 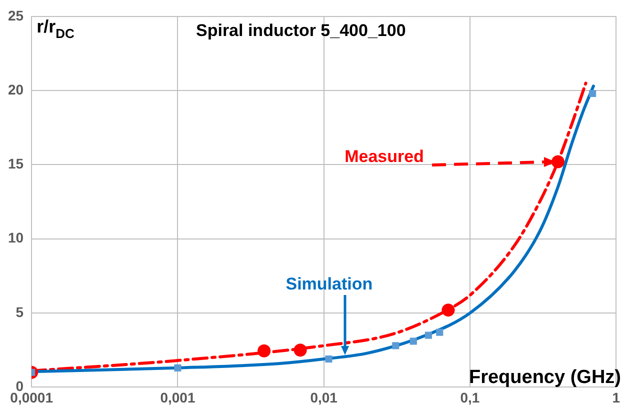 I want to click on y-tick-label: 10, so click(x=16, y=238).